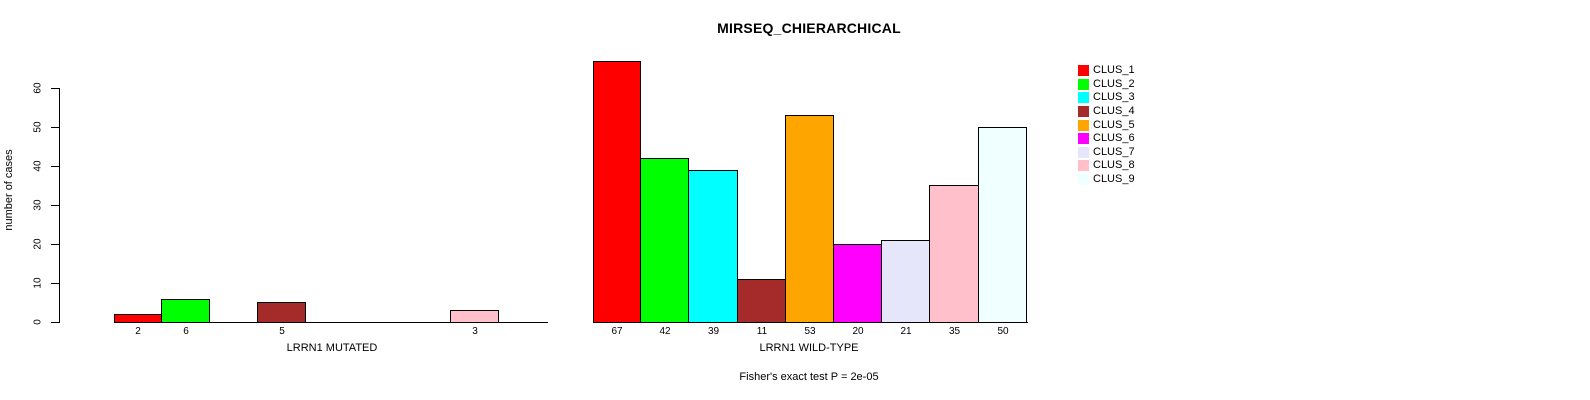 This screenshot has height=400, width=1590. What do you see at coordinates (38, 283) in the screenshot?
I see `y-tick-label: 10` at bounding box center [38, 283].